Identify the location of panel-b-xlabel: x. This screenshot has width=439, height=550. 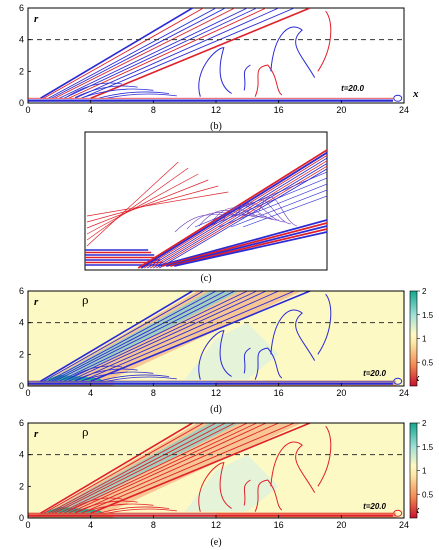
(415, 94).